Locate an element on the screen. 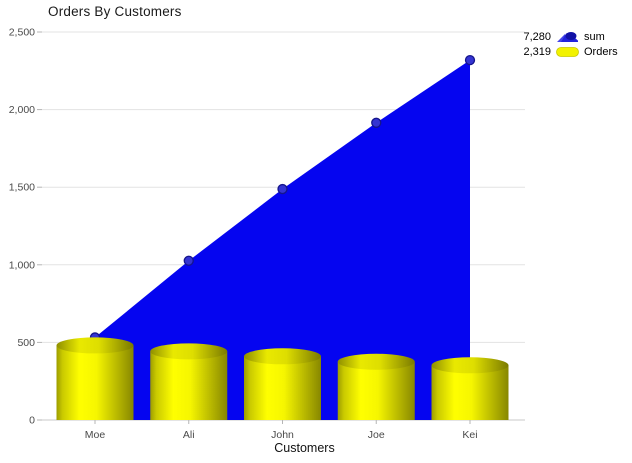 The height and width of the screenshot is (463, 632). sum-point-kei is located at coordinates (470, 60).